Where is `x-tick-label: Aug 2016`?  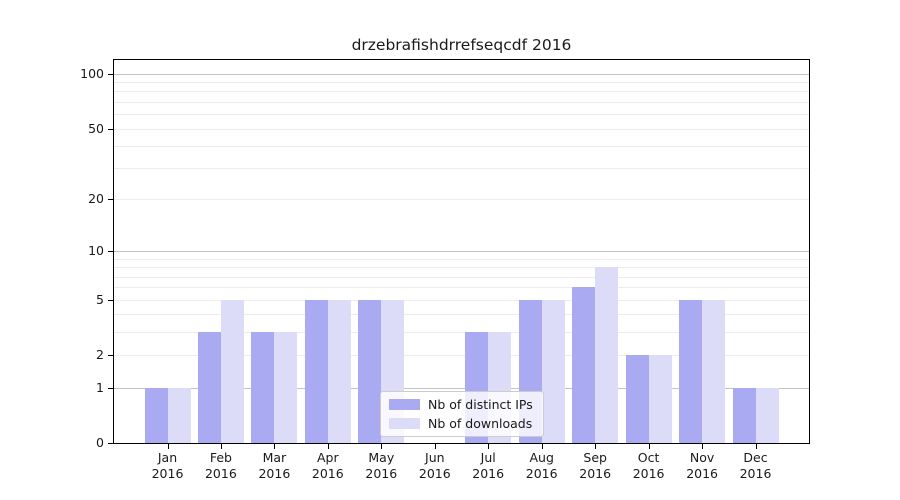 x-tick-label: Aug 2016 is located at coordinates (541, 465).